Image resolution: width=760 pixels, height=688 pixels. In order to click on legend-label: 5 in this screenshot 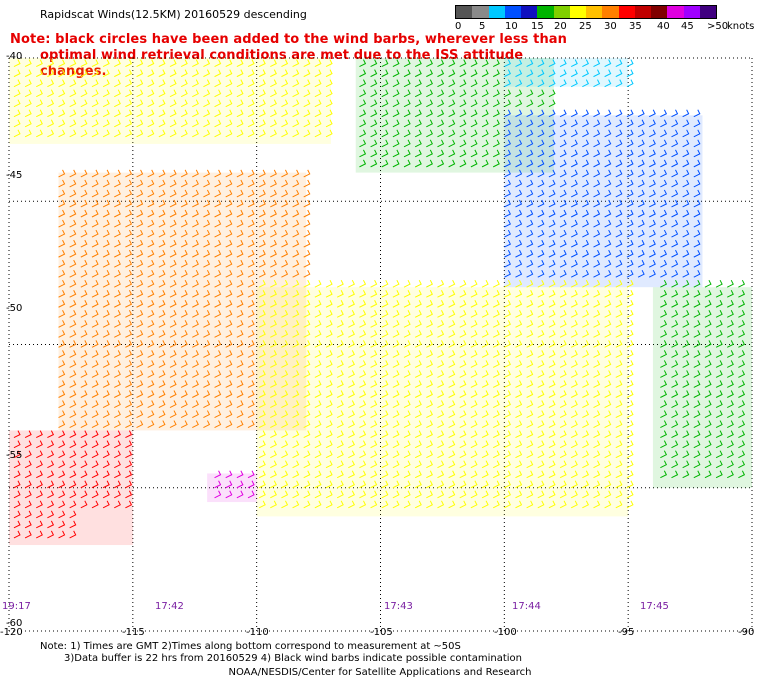, I will do `click(482, 26)`.